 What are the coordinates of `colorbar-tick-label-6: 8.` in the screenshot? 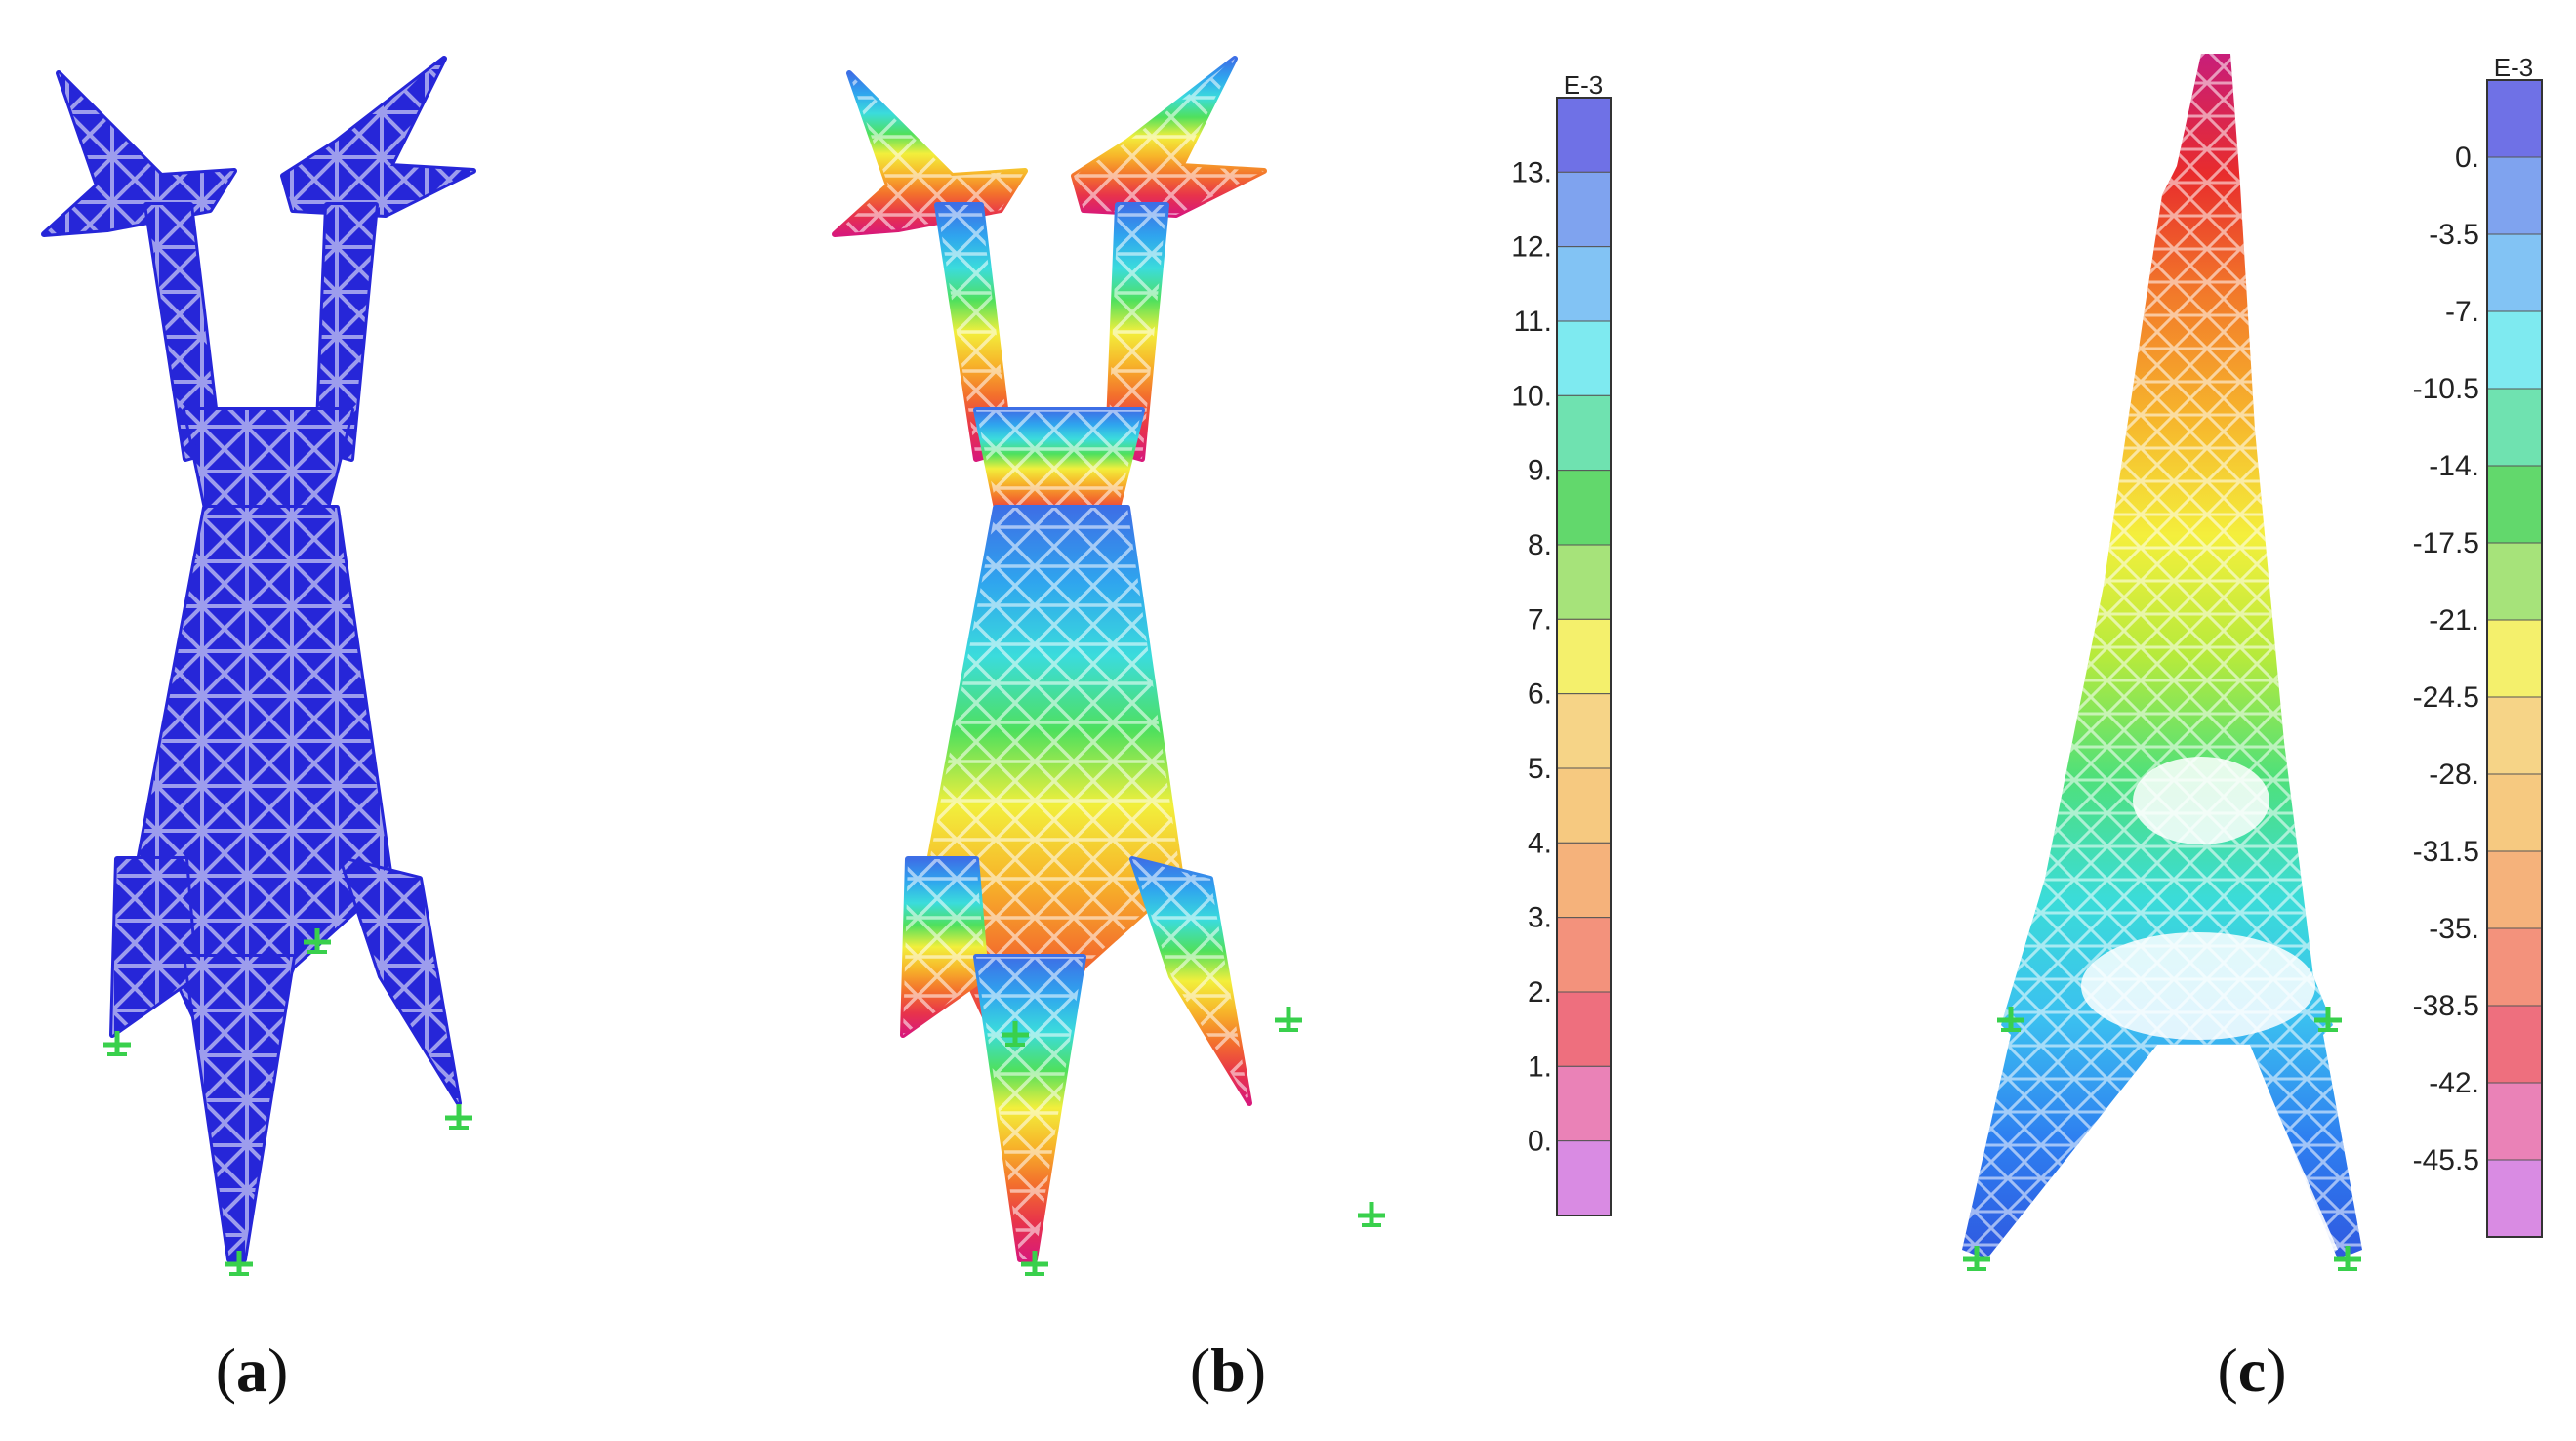 It's located at (1540, 545).